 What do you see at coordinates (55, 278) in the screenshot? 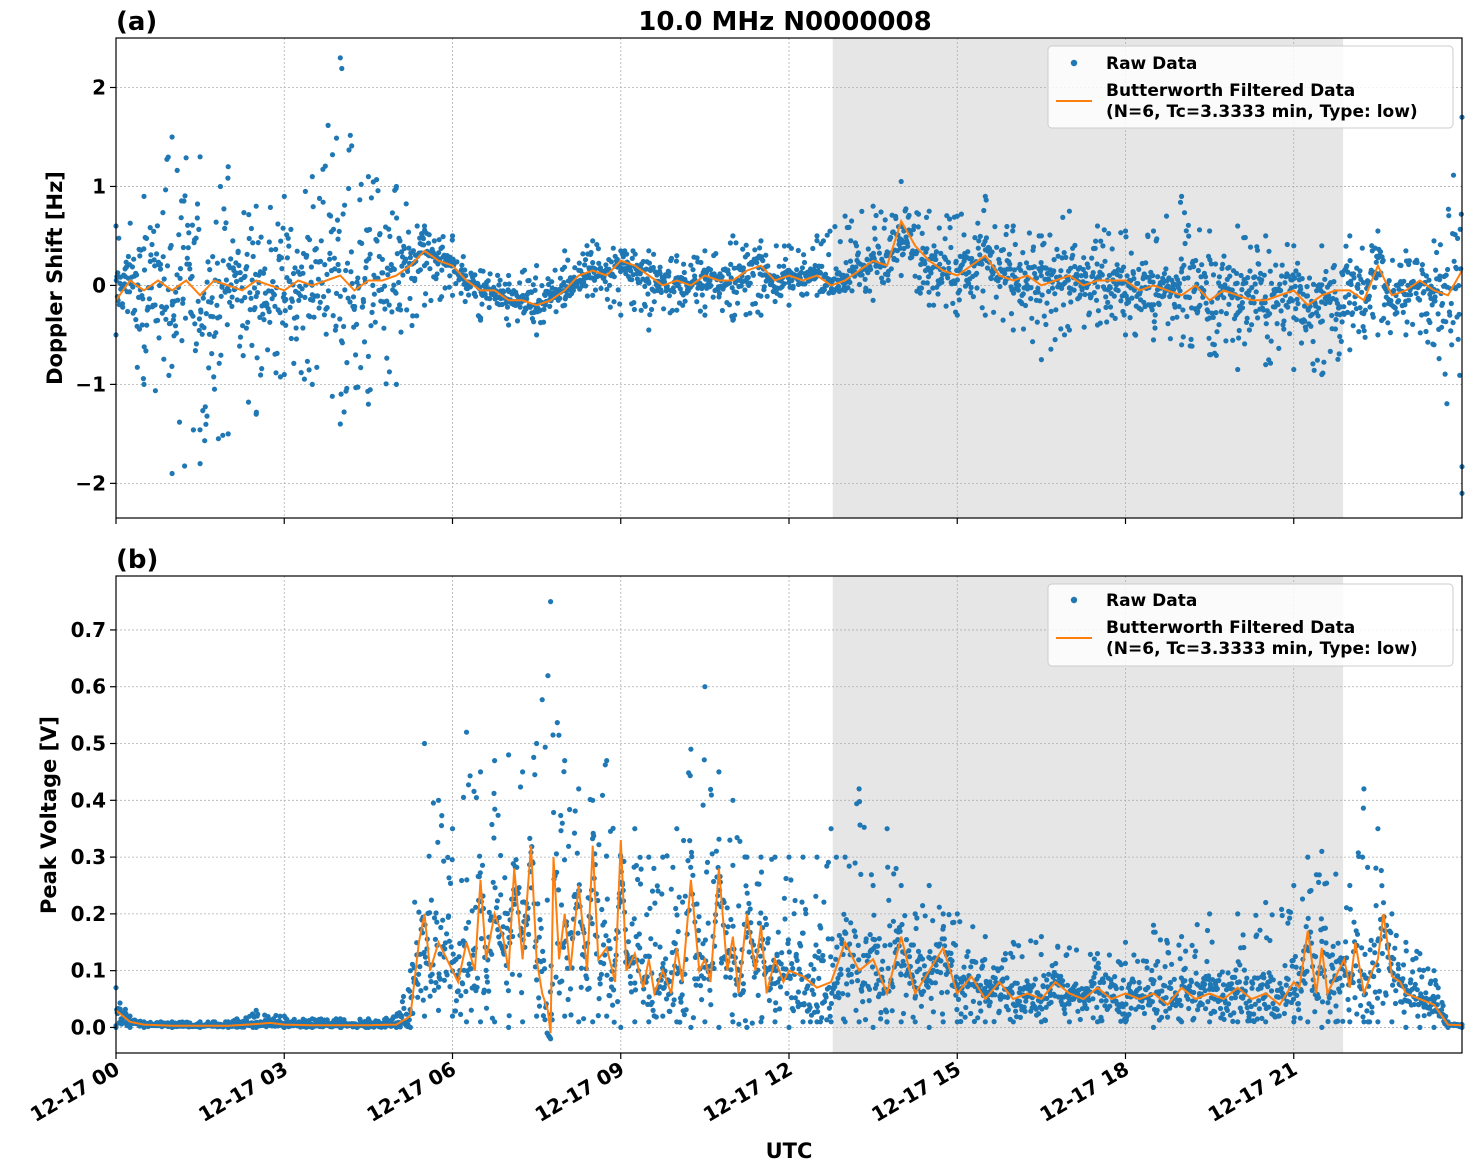
I see `panel-a-ylabel: Doppler Shift [Hz]` at bounding box center [55, 278].